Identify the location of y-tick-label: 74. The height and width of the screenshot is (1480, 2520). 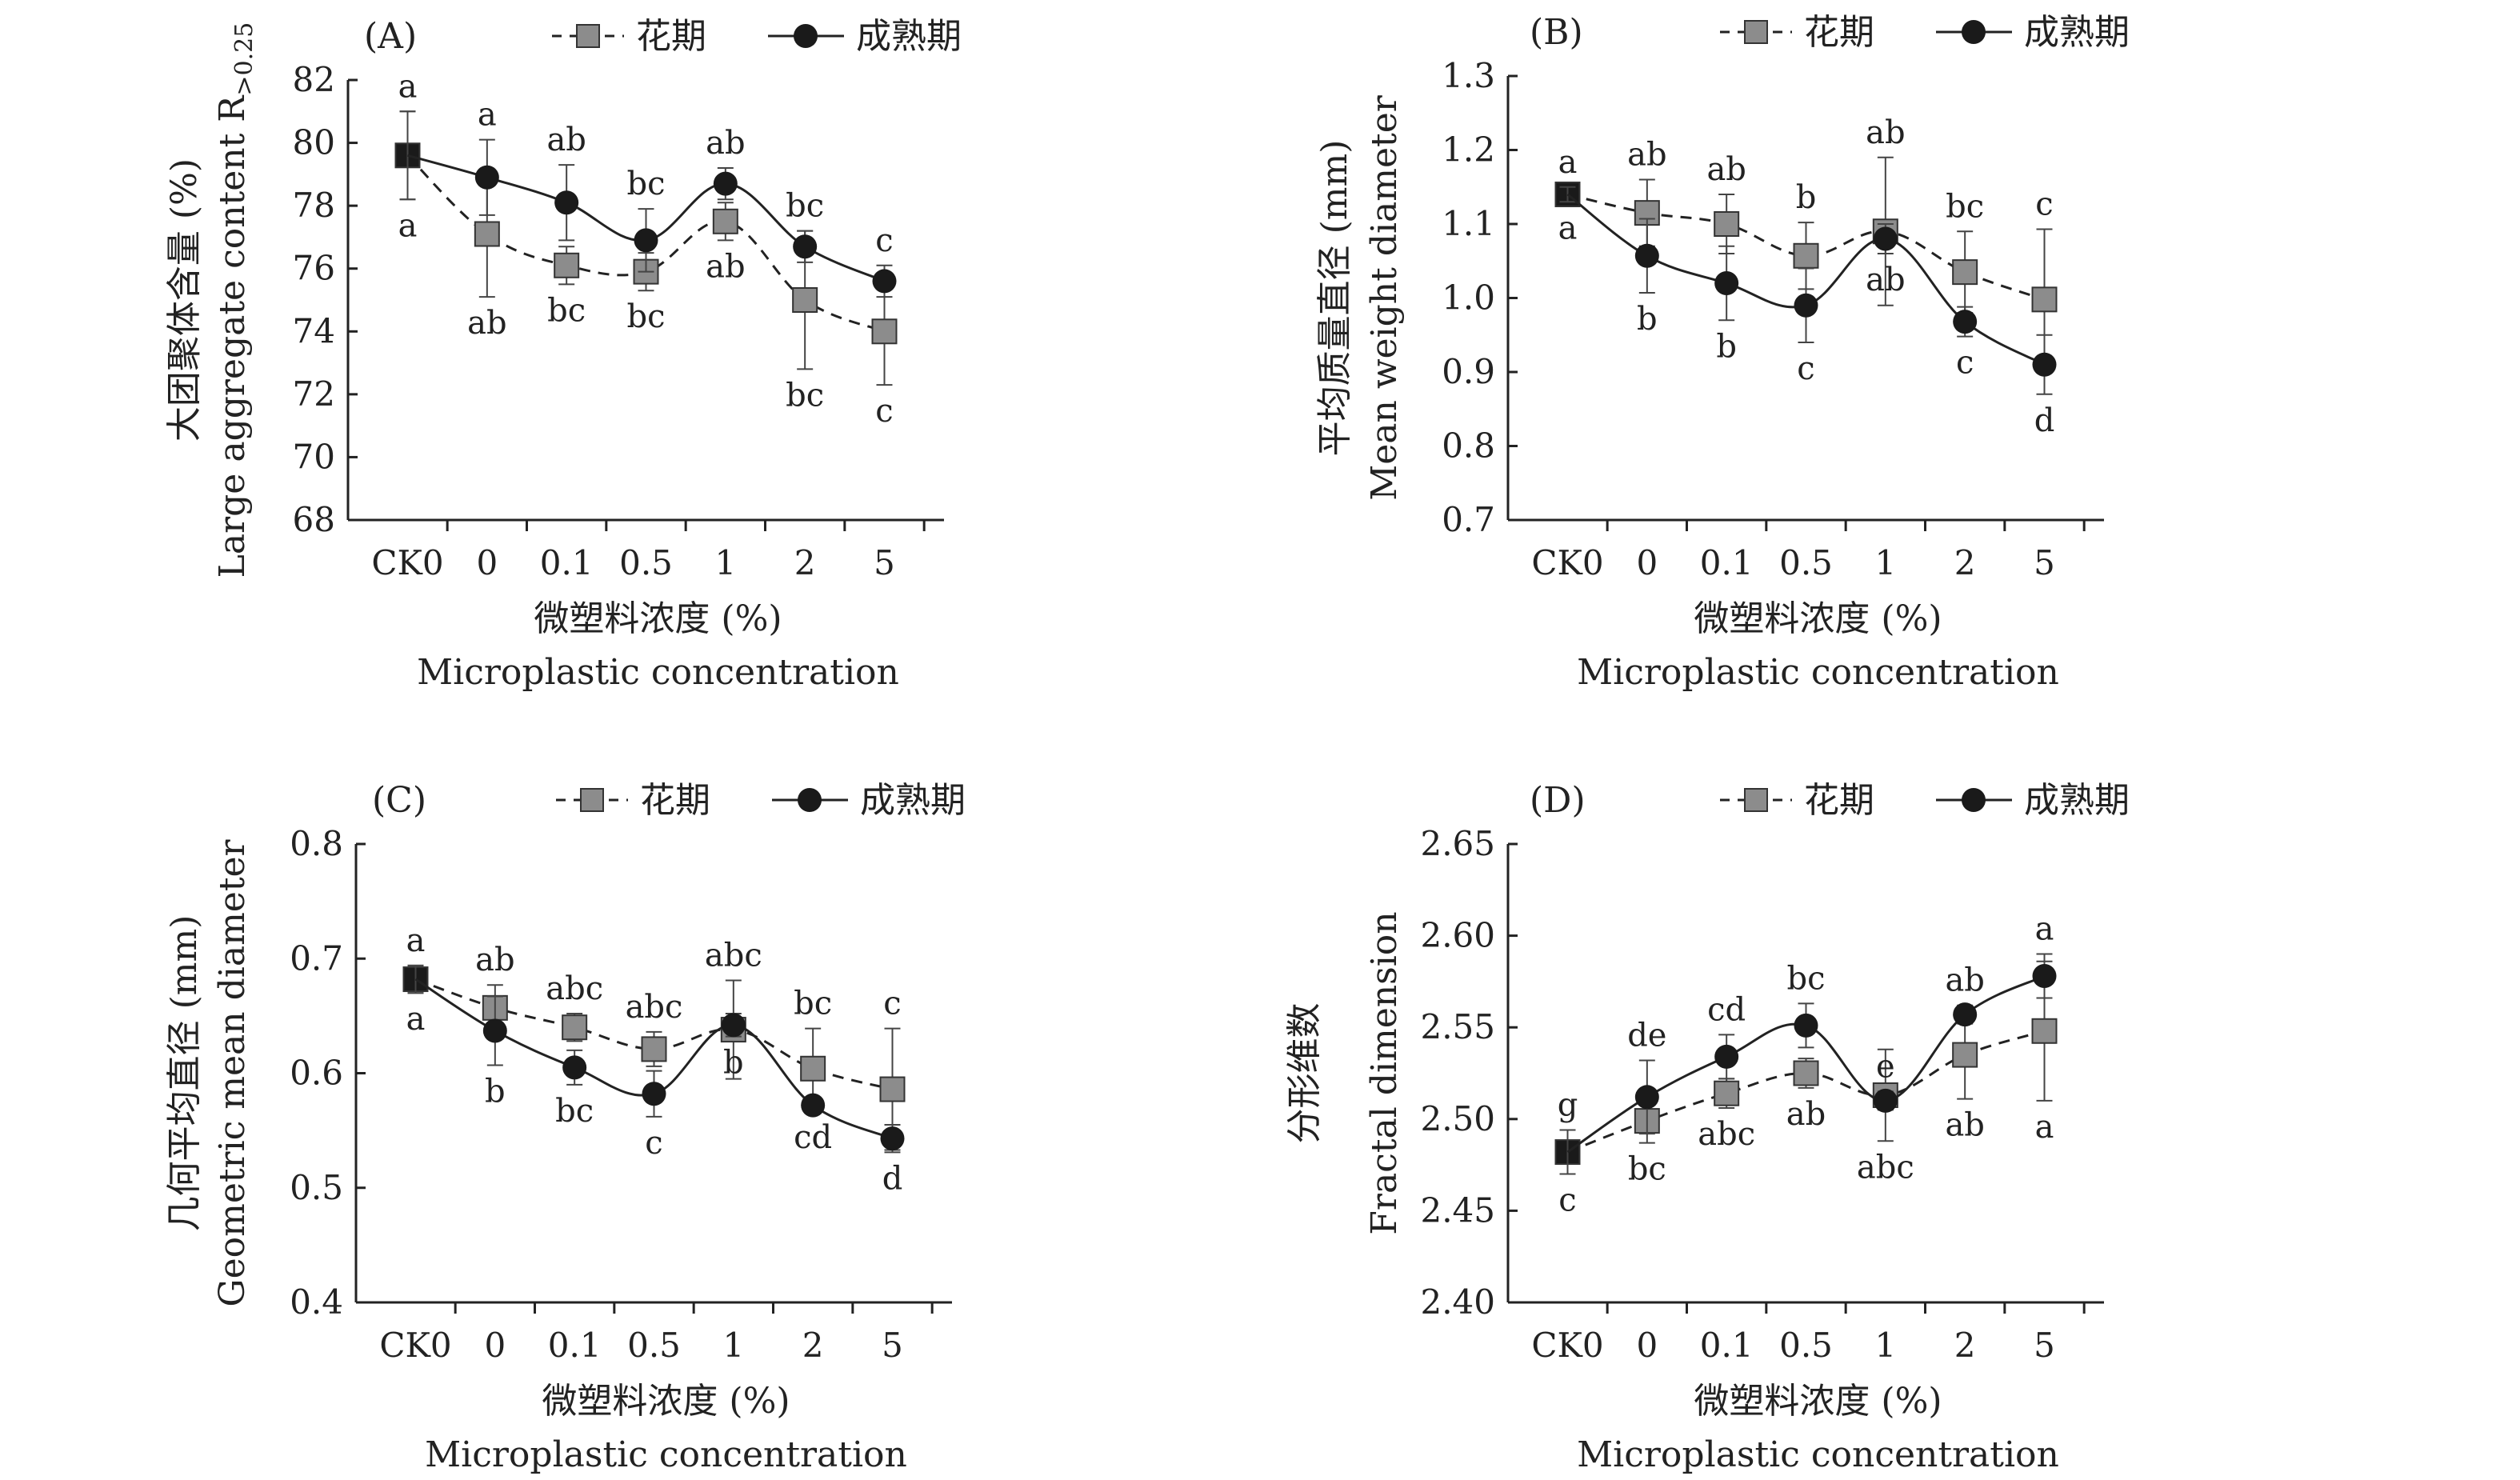
(314, 330).